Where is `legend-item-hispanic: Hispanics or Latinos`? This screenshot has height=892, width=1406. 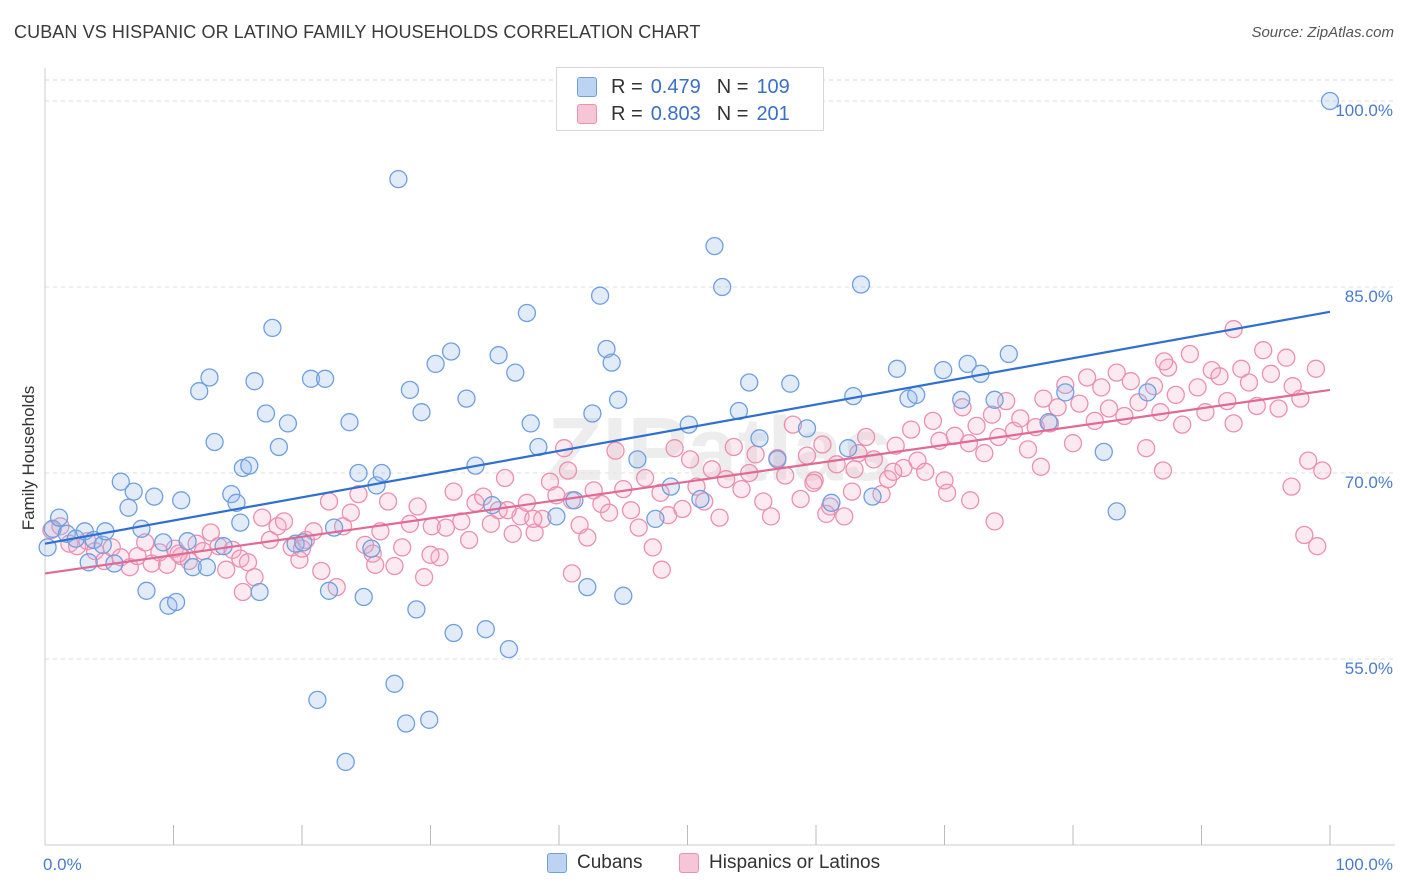
legend-item-hispanic: Hispanics or Latinos is located at coordinates (779, 863).